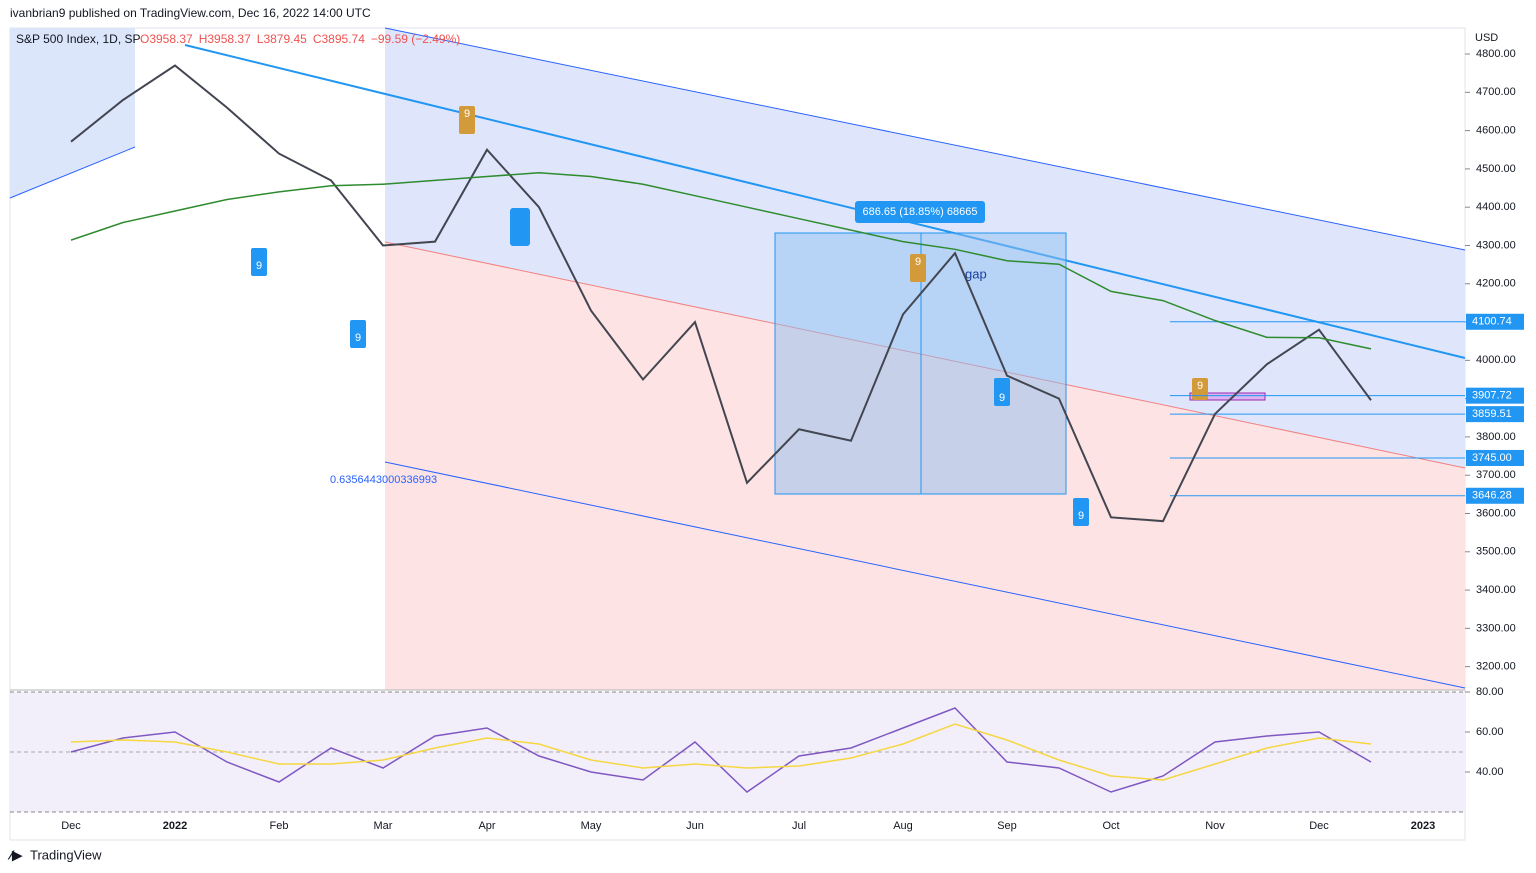 The image size is (1536, 873). Describe the element at coordinates (1492, 322) in the screenshot. I see `price-label: 4100.74` at that location.